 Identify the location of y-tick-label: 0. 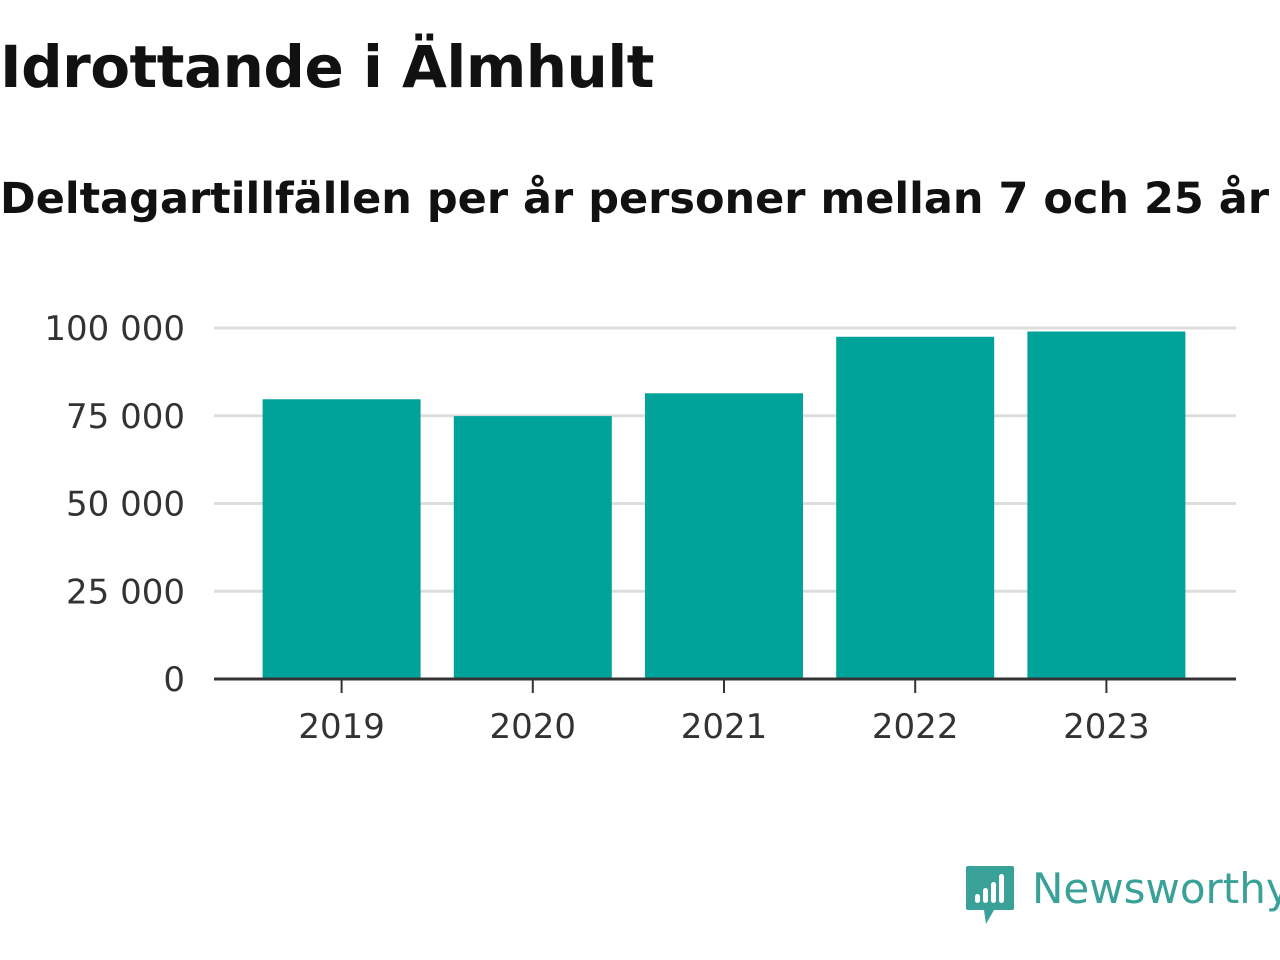
(174, 680).